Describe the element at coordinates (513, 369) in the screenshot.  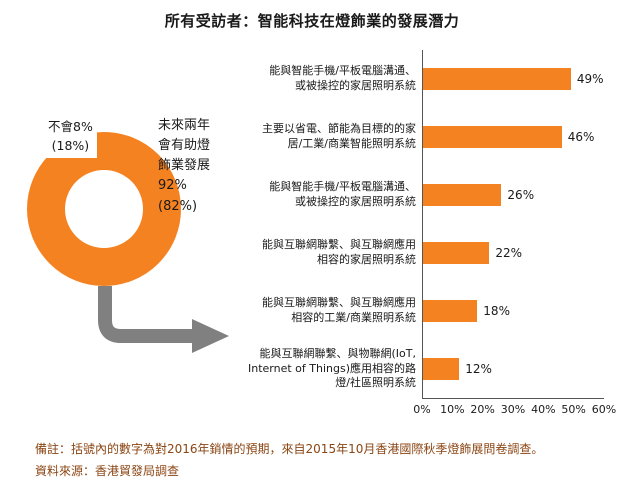
I see `bar-plot-cell: 12%` at that location.